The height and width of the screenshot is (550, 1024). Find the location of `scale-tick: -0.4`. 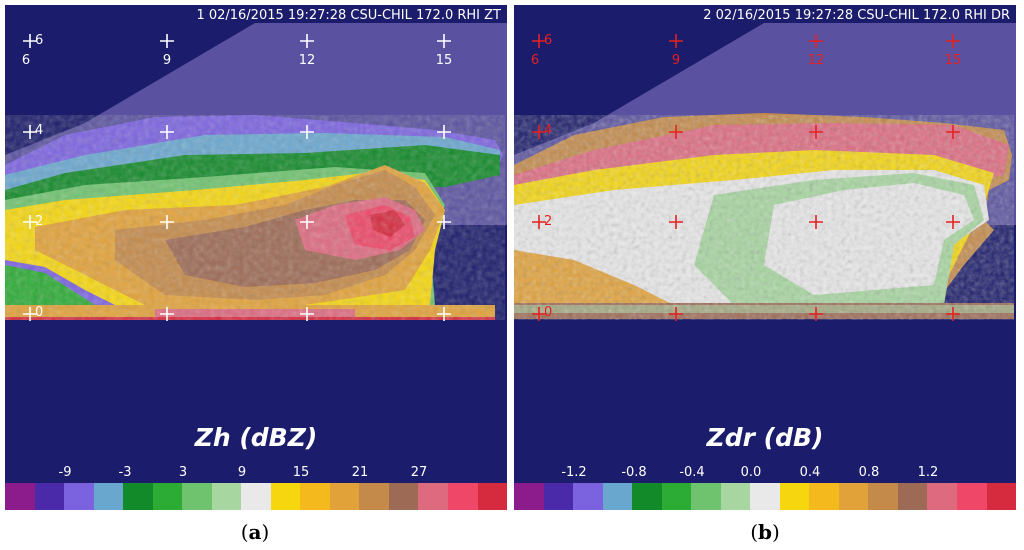

scale-tick: -0.4 is located at coordinates (692, 472).